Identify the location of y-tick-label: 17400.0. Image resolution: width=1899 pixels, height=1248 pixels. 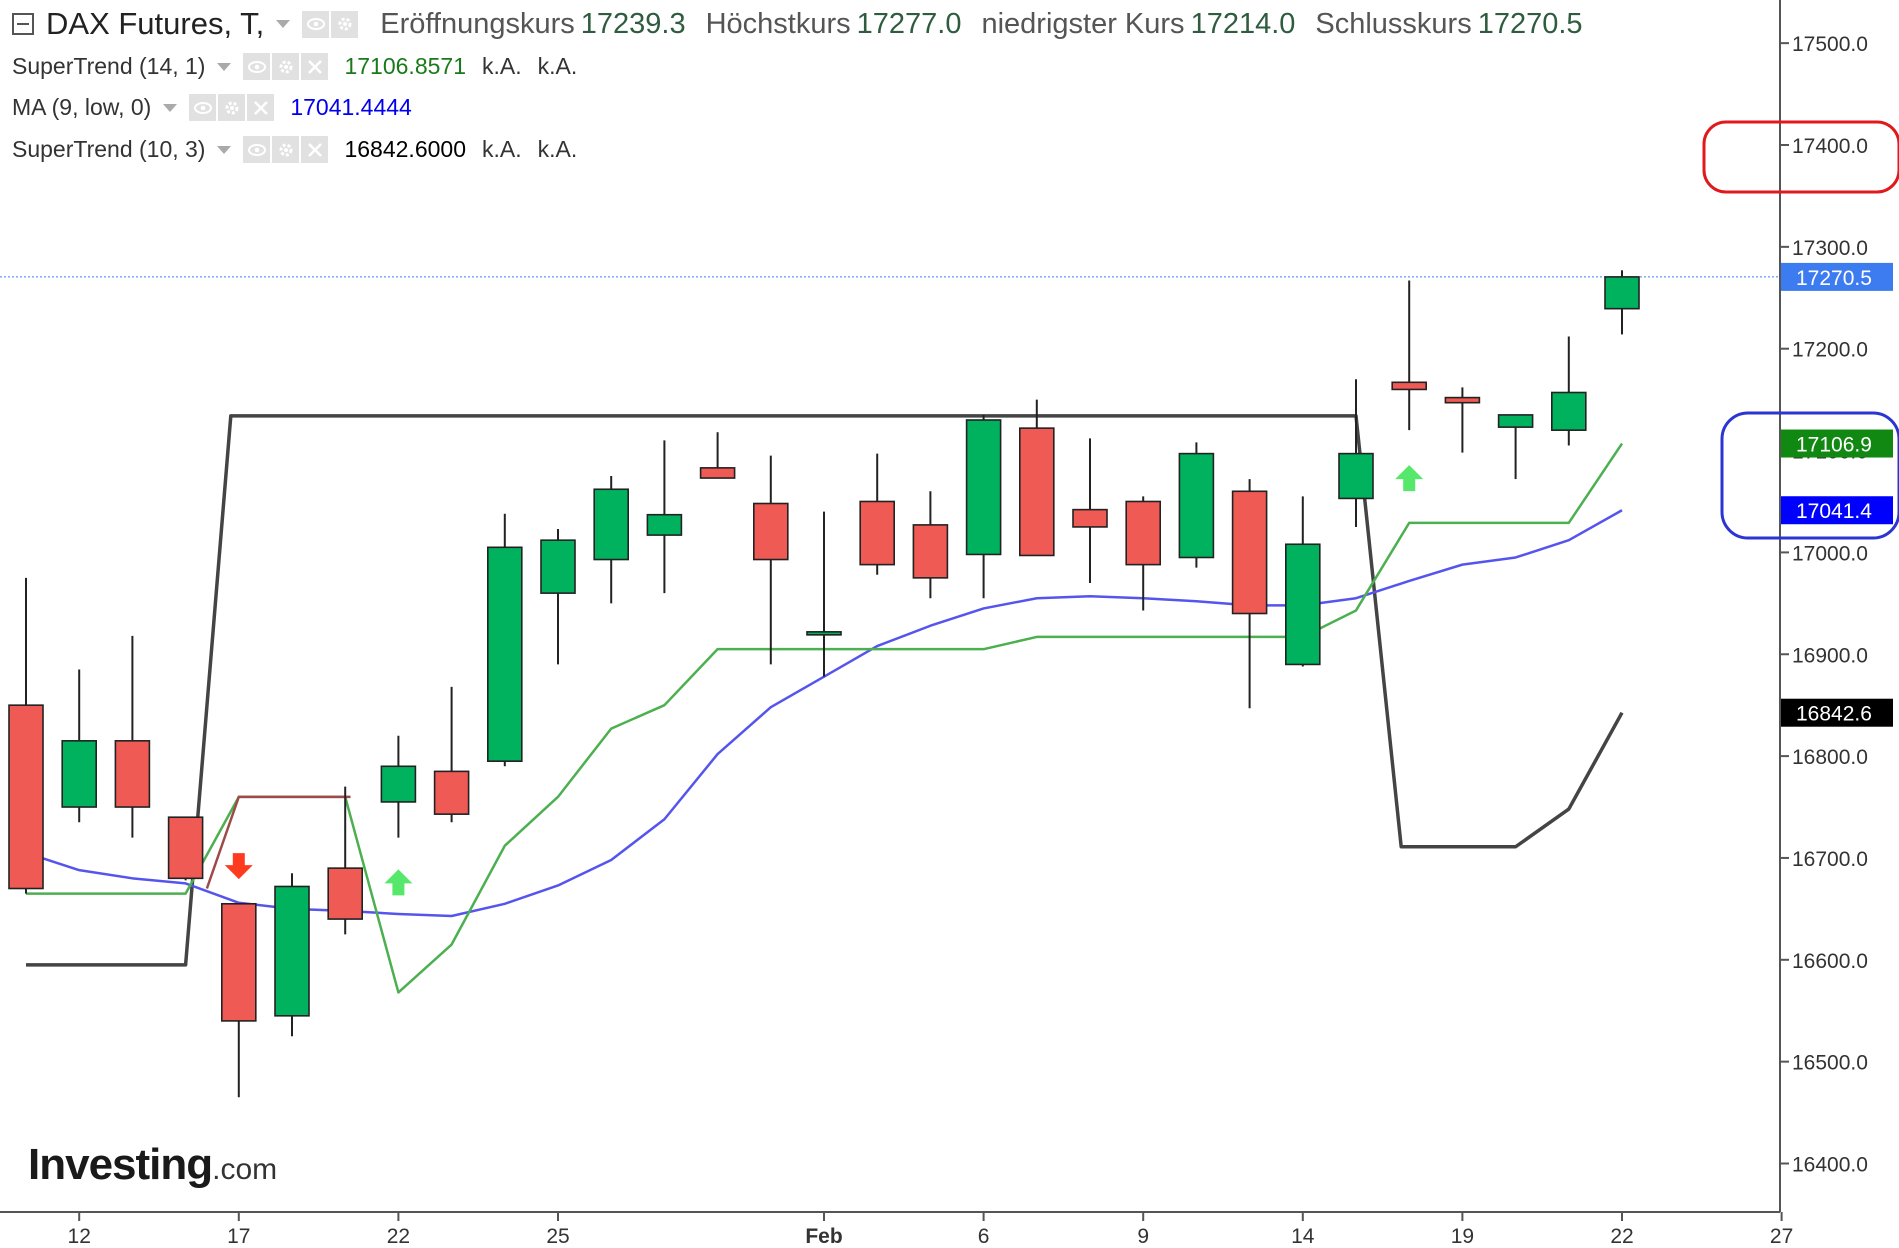
(1830, 146).